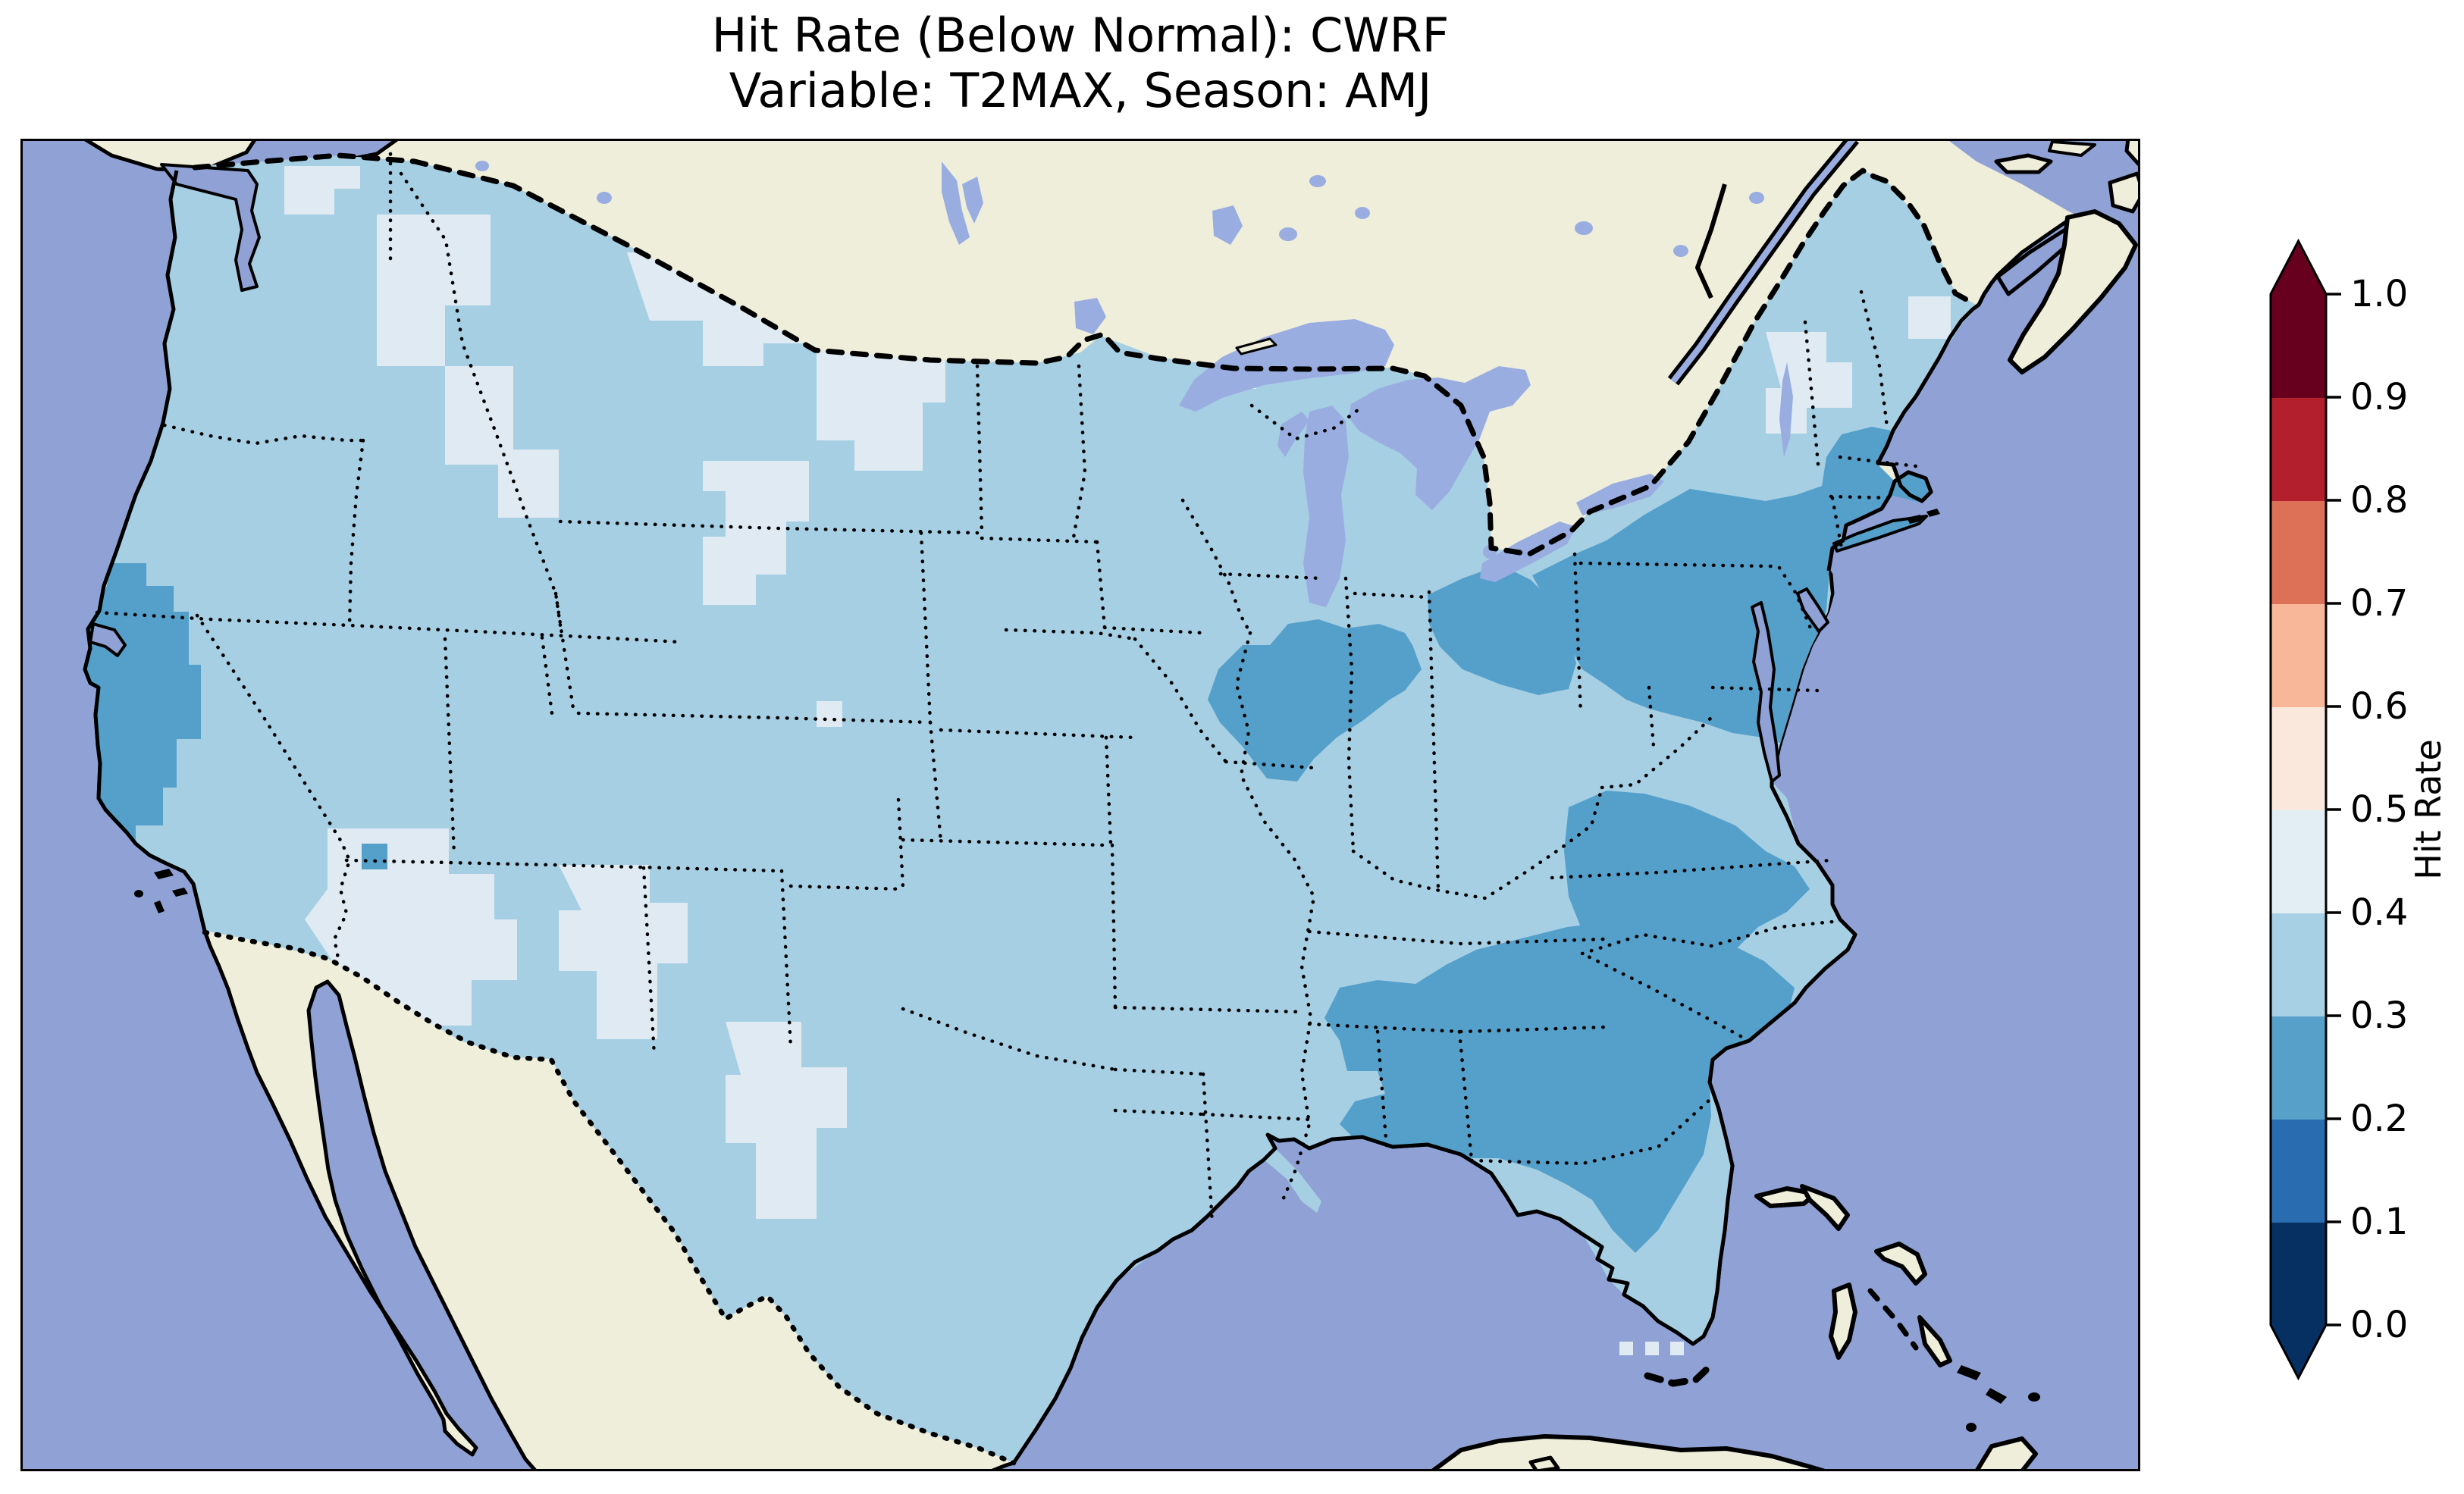 This screenshot has width=2464, height=1494. Describe the element at coordinates (1692, 869) in the screenshot. I see `state-va-nc` at that location.